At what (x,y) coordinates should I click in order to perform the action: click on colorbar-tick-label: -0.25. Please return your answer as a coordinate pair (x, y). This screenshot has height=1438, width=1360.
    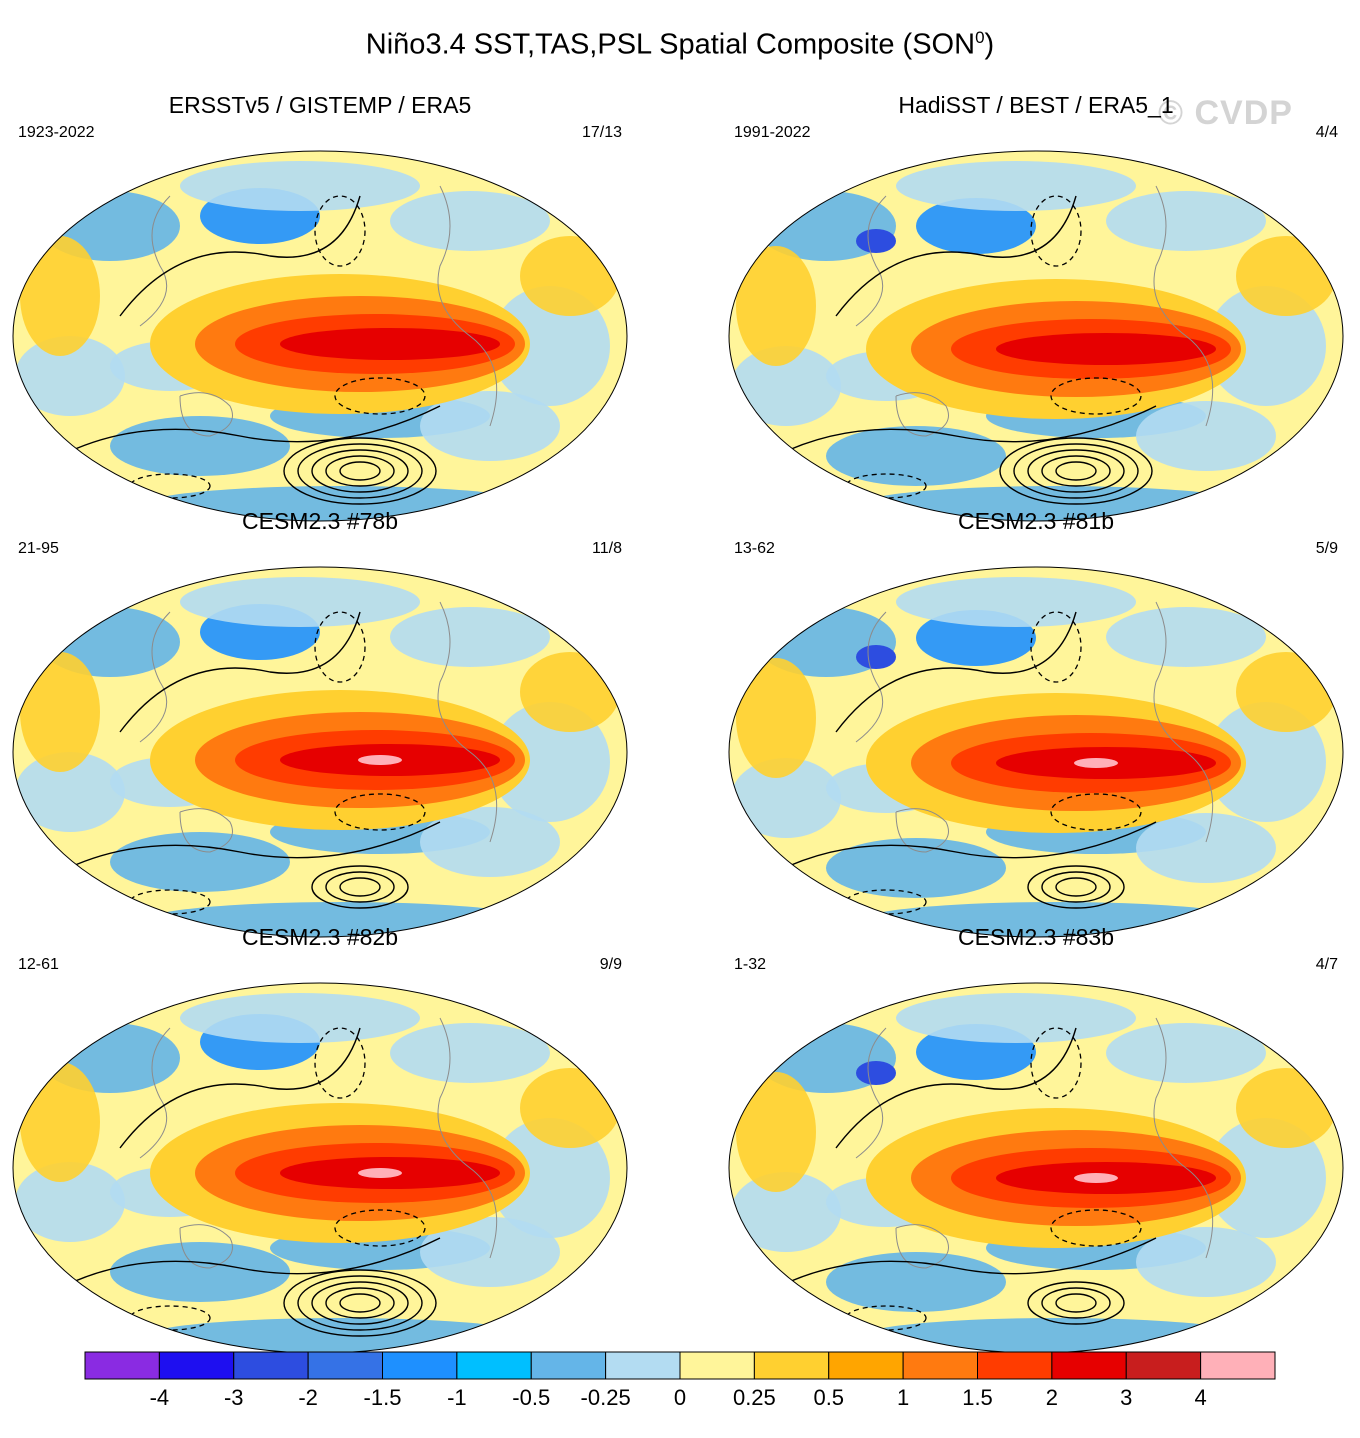
    Looking at the image, I should click on (605, 1397).